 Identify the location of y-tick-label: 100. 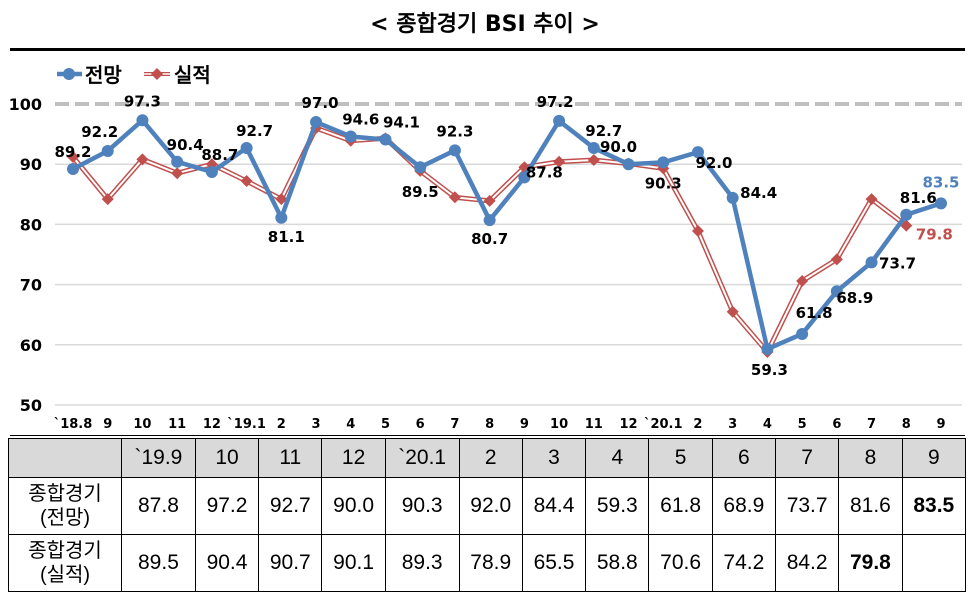
(25, 104).